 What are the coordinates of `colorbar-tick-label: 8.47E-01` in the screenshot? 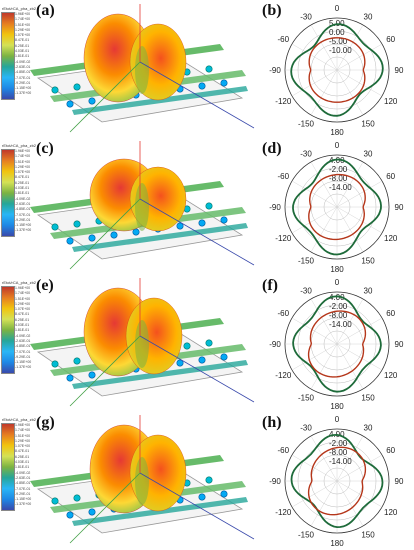 It's located at (22, 451).